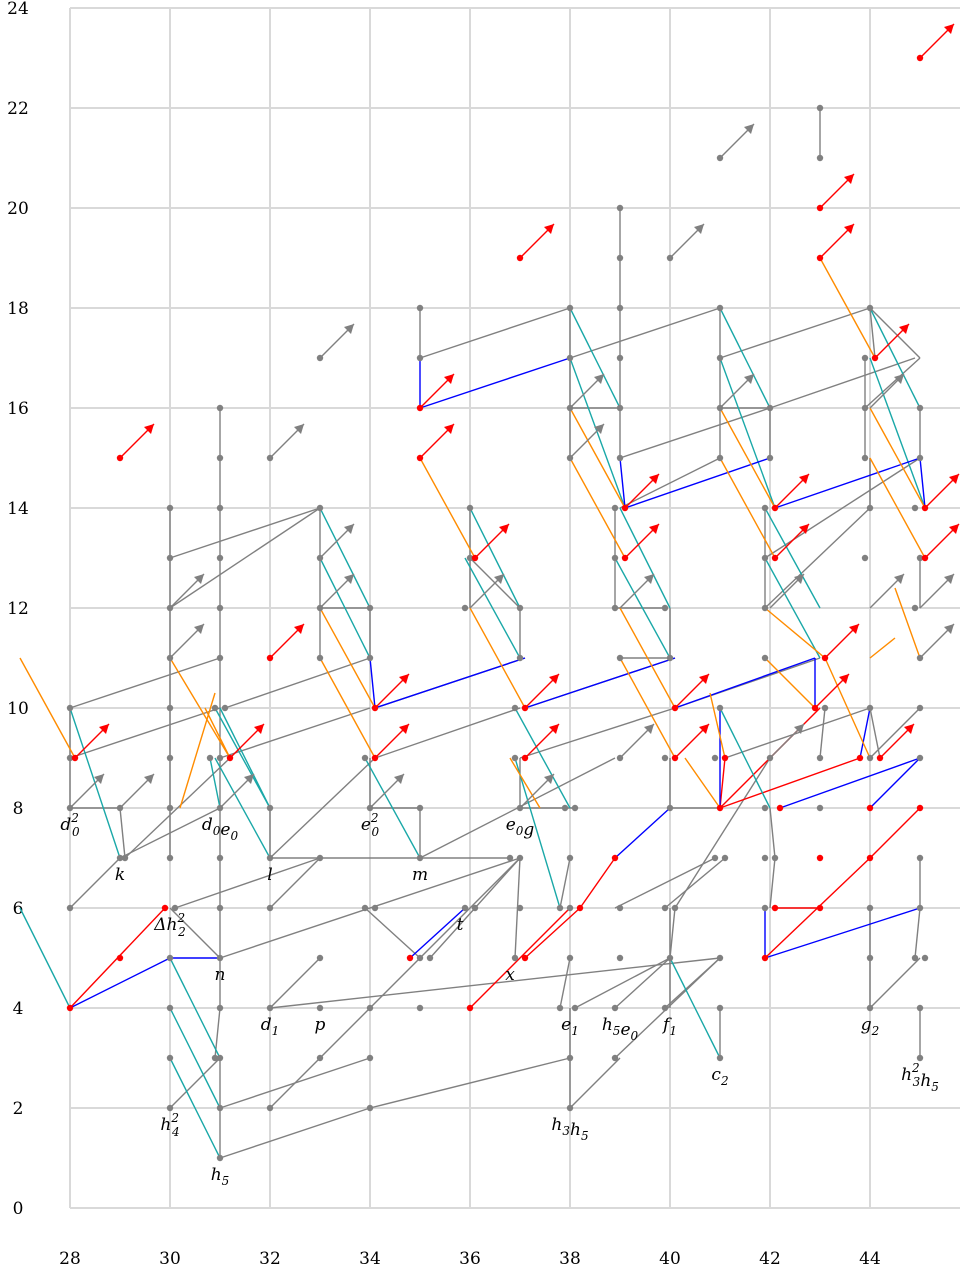  I want to click on y-tick-label: 22, so click(18, 109).